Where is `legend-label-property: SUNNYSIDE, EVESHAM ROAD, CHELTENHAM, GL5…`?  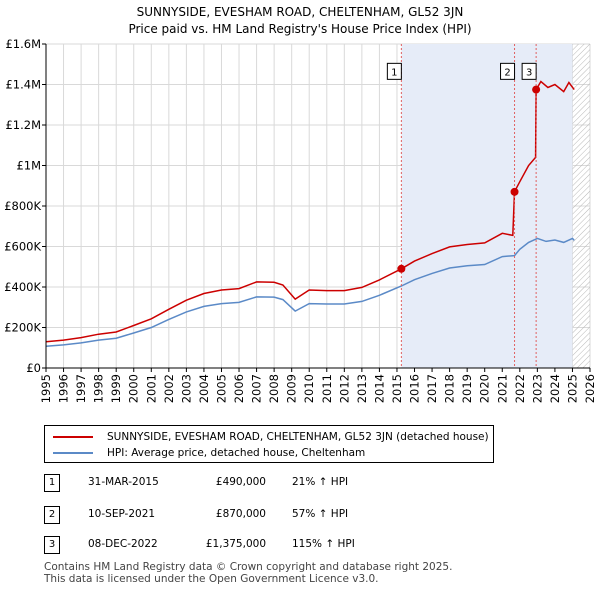
legend-label-property: SUNNYSIDE, EVESHAM ROAD, CHELTENHAM, GL5… is located at coordinates (298, 436).